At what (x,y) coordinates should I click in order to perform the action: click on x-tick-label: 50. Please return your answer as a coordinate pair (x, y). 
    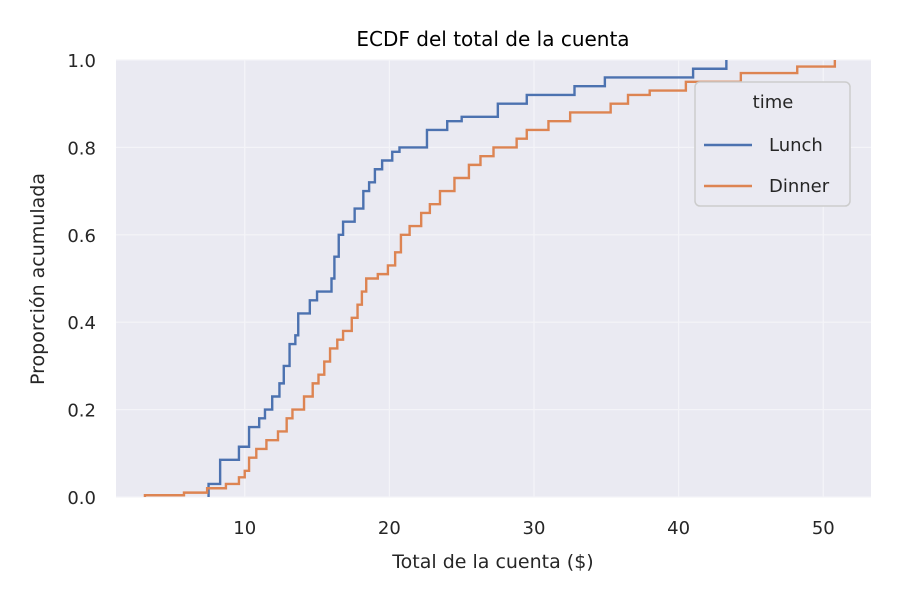
    Looking at the image, I should click on (823, 528).